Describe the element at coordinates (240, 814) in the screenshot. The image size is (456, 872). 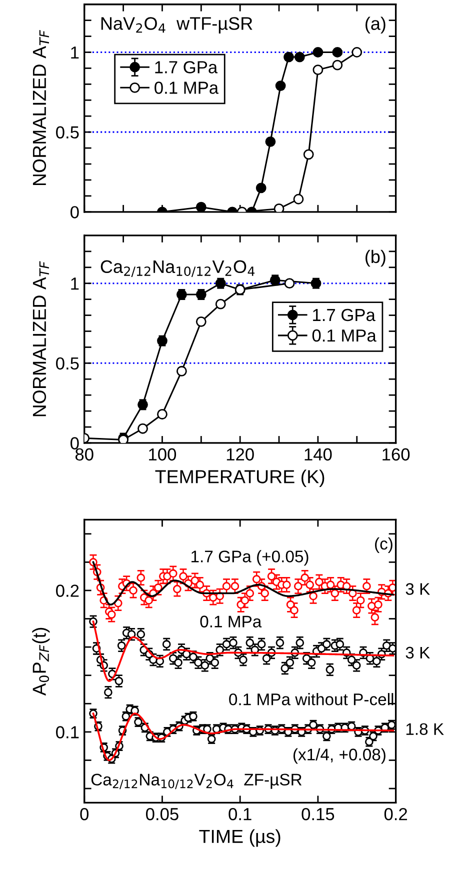
I see `x-tick-label: 0.1` at that location.